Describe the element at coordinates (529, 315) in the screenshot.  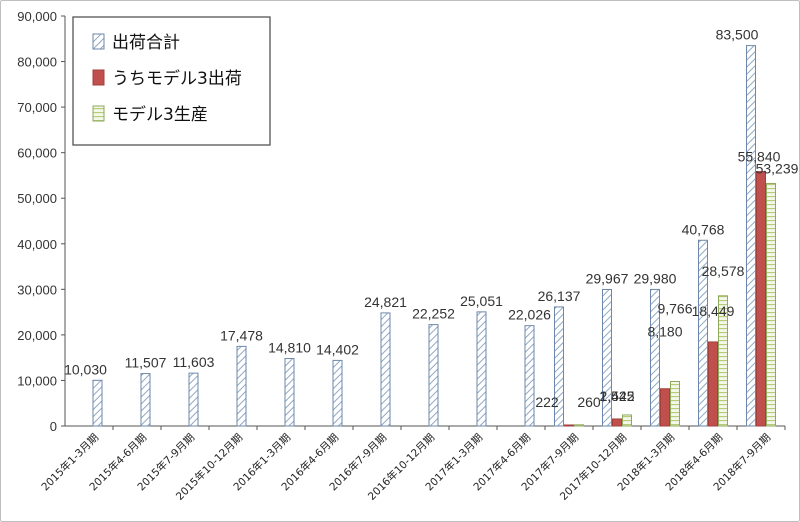
I see `data-label: 22,026` at that location.